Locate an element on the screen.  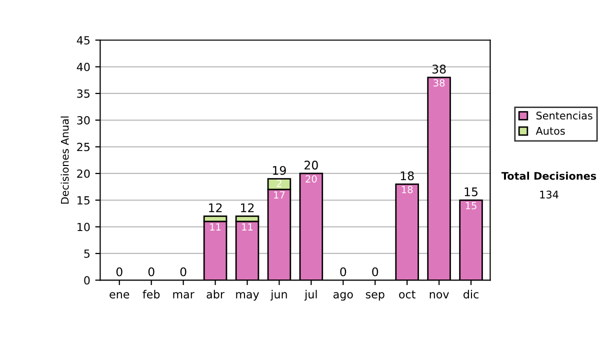
x-tick-label: oct is located at coordinates (407, 294).